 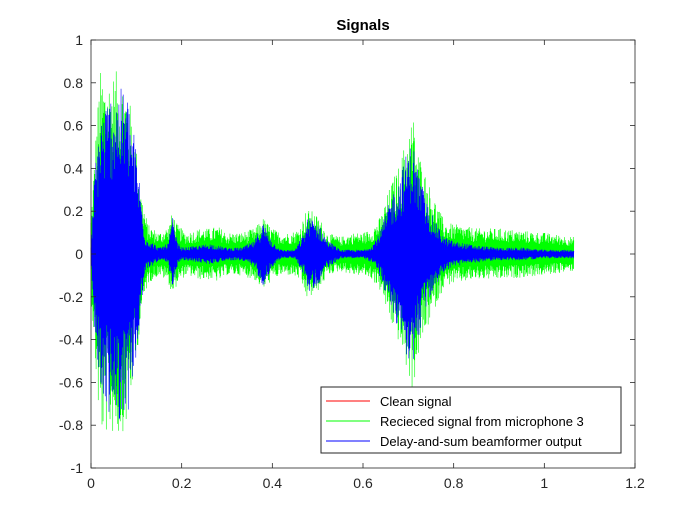 What do you see at coordinates (74, 211) in the screenshot?
I see `y-tick-label: 0.2` at bounding box center [74, 211].